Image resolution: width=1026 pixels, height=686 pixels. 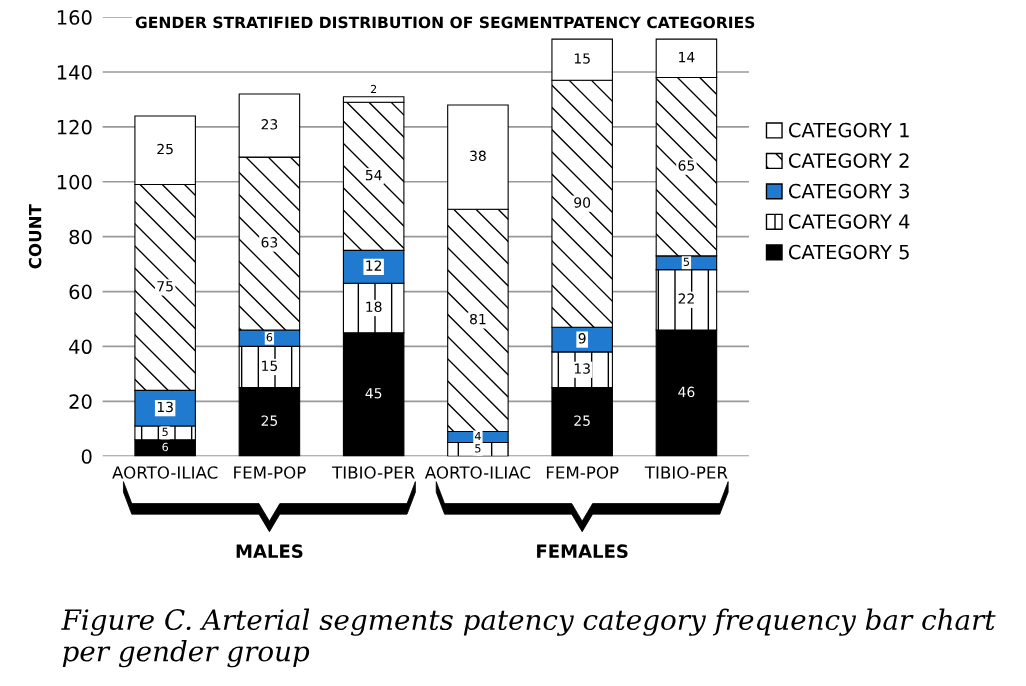 I want to click on text: Figure C. Arterial segments patency category frequency bar chart per gender group, so click(x=528, y=638).